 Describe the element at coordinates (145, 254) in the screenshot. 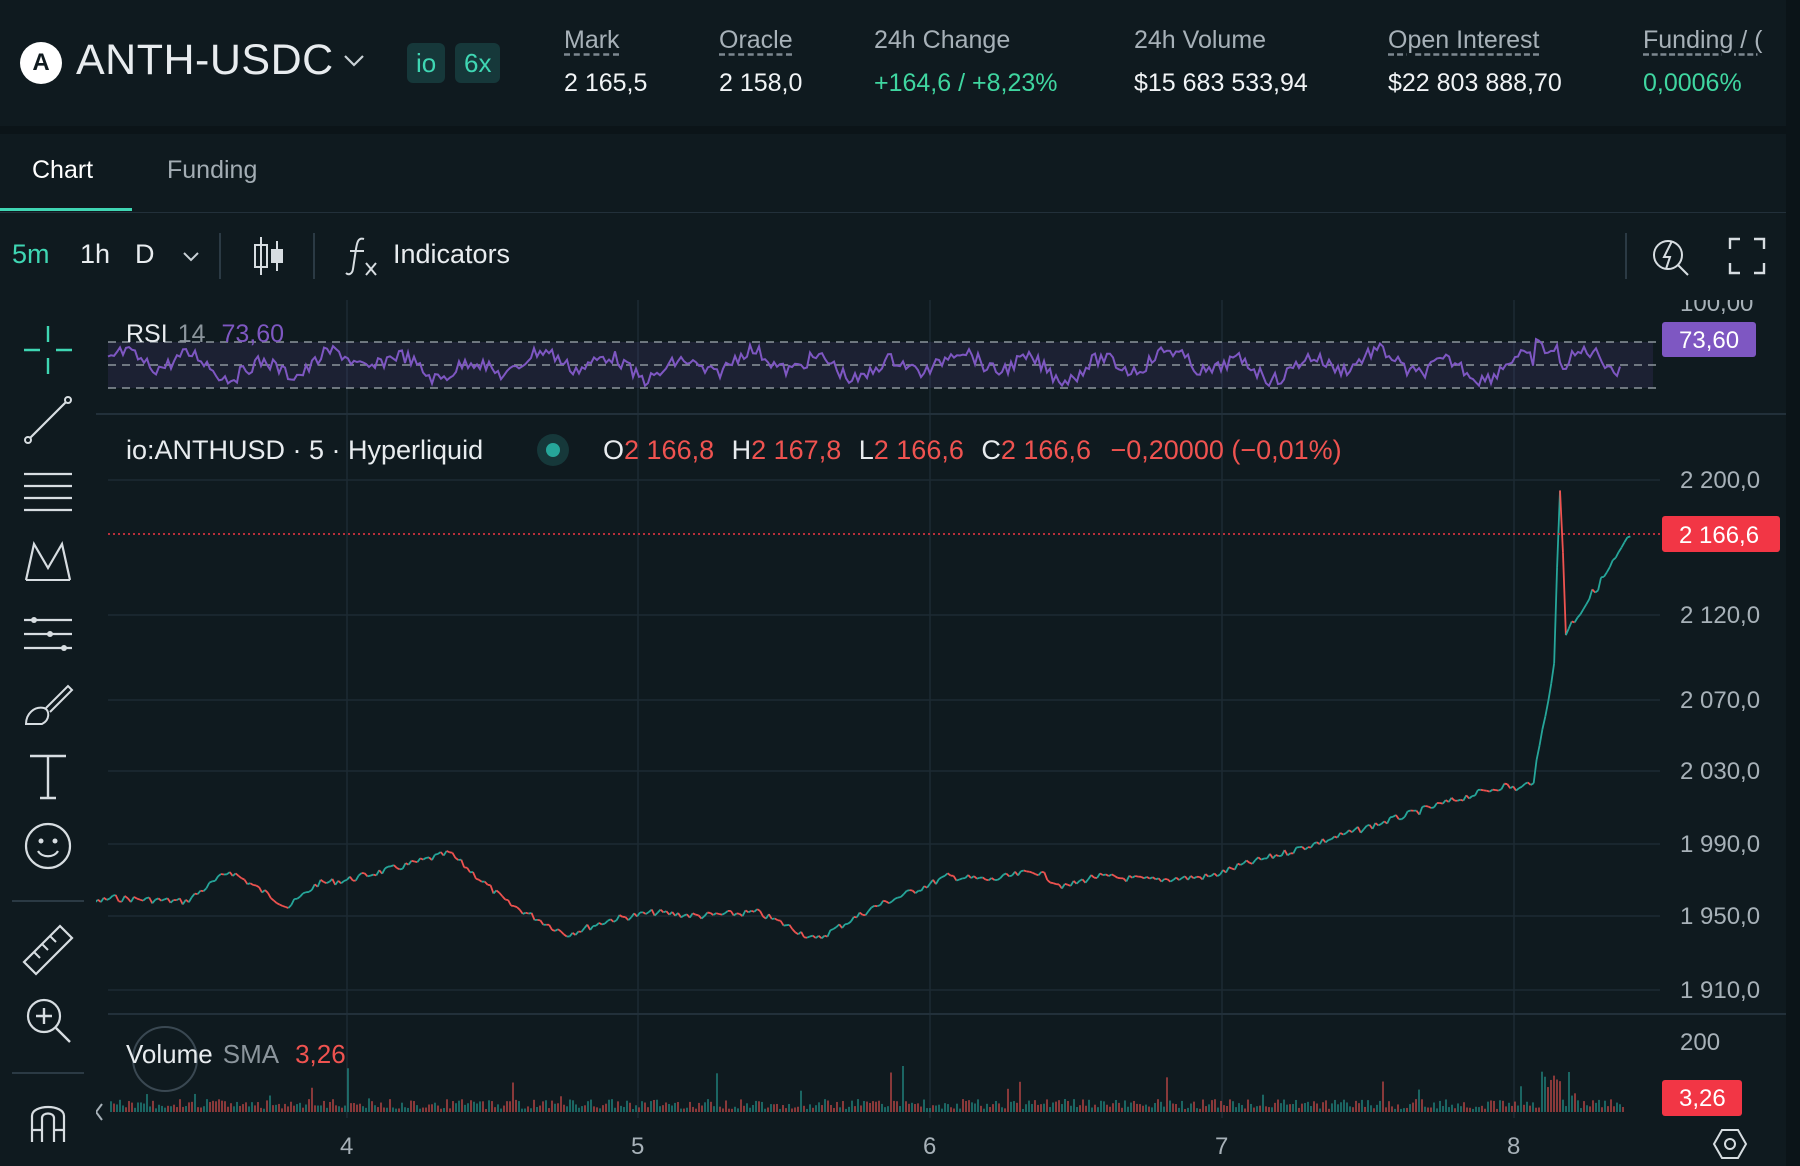

I see `interval-d: D` at that location.